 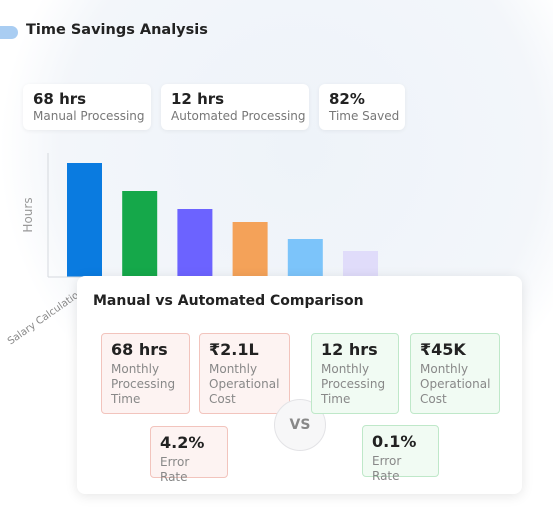 I want to click on stat-label: Manual Processing, so click(x=89, y=116).